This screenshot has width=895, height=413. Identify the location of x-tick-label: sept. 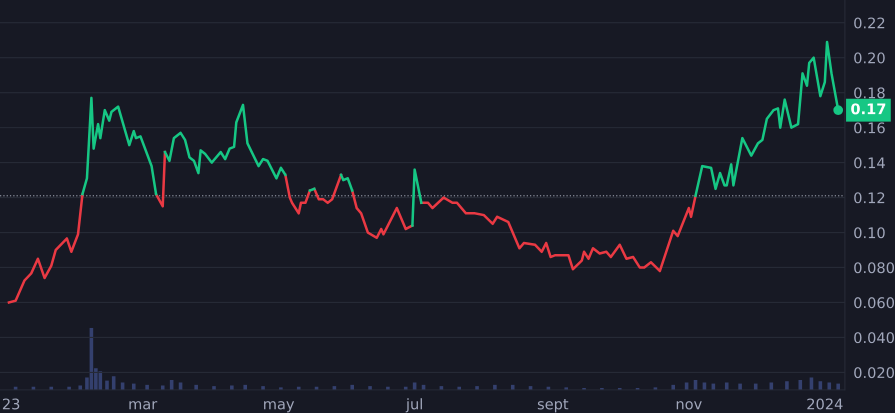
(553, 405).